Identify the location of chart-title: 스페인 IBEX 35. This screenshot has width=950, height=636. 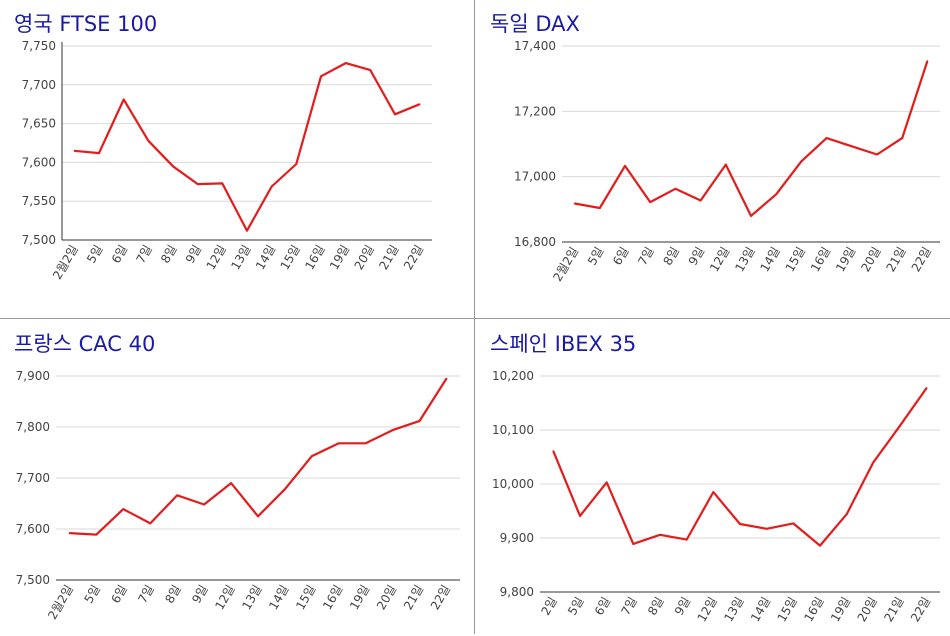
(563, 344).